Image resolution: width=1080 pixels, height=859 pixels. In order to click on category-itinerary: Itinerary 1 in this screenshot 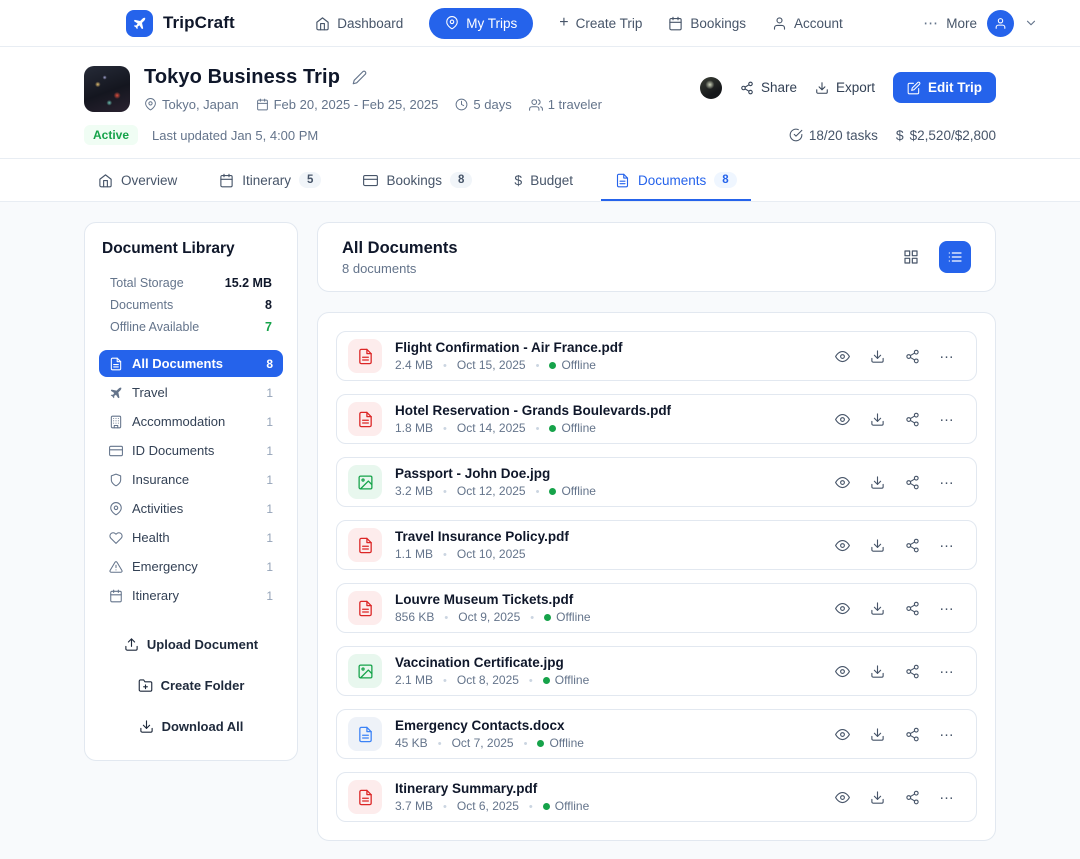, I will do `click(191, 595)`.